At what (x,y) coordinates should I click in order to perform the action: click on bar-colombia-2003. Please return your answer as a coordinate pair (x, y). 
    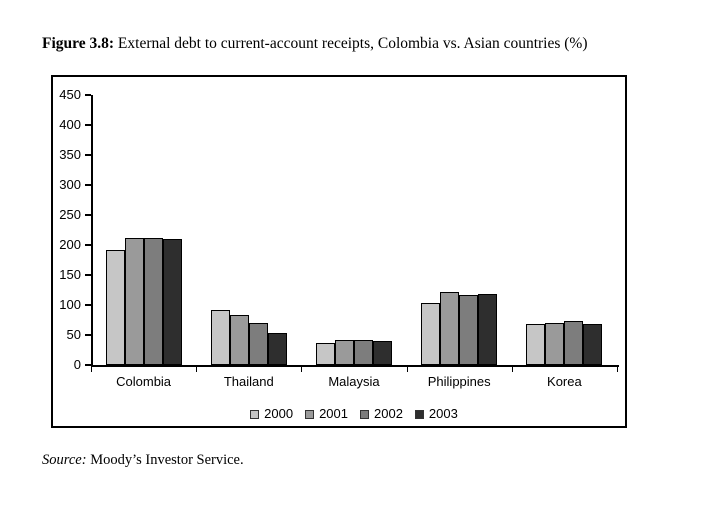
    Looking at the image, I should click on (172, 302).